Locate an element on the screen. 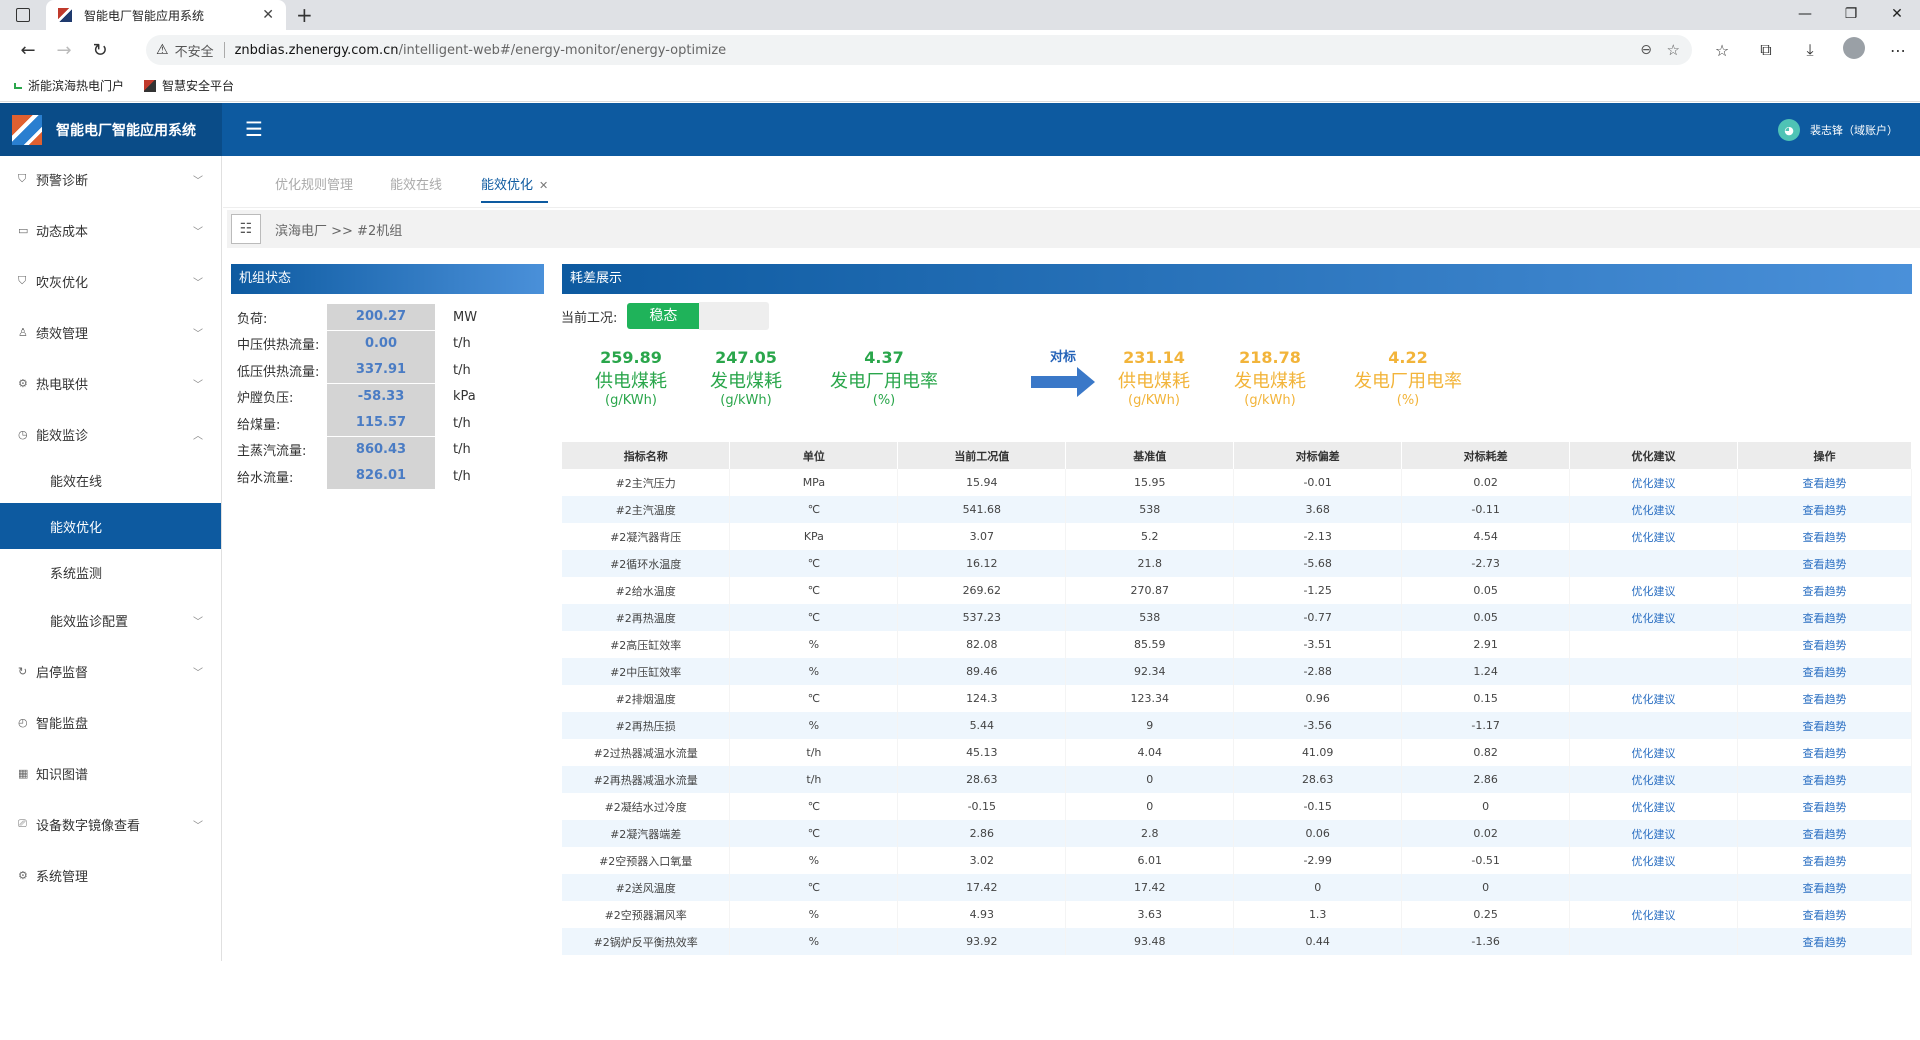  sidebar-item-label: 智能监盘 is located at coordinates (62, 724).